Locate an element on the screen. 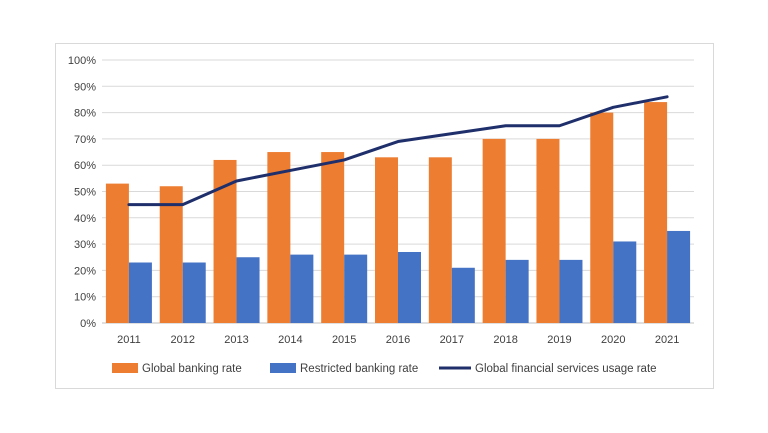  y-tick-label: 20% is located at coordinates (85, 271).